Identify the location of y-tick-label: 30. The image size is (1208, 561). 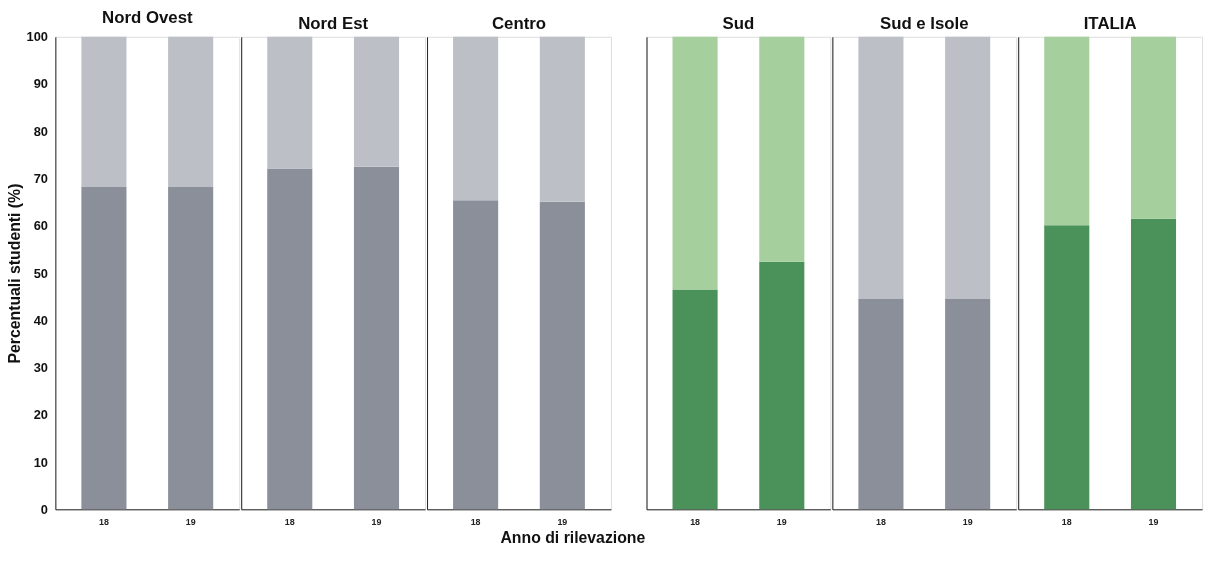
(40, 367).